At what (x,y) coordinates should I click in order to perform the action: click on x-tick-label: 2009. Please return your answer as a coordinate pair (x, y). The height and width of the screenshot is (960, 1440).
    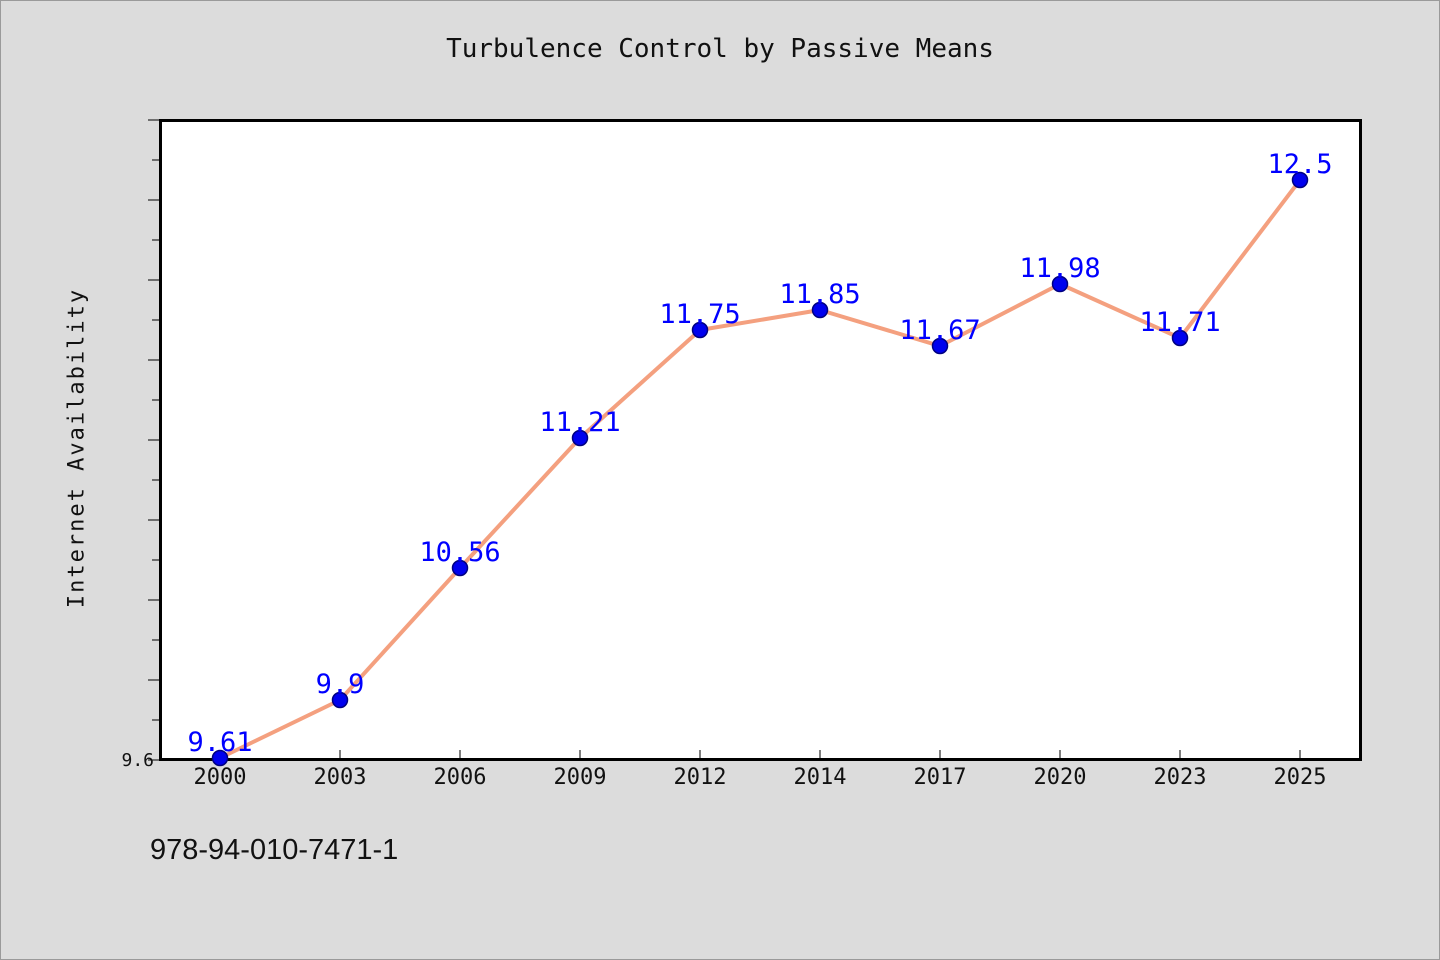
    Looking at the image, I should click on (580, 777).